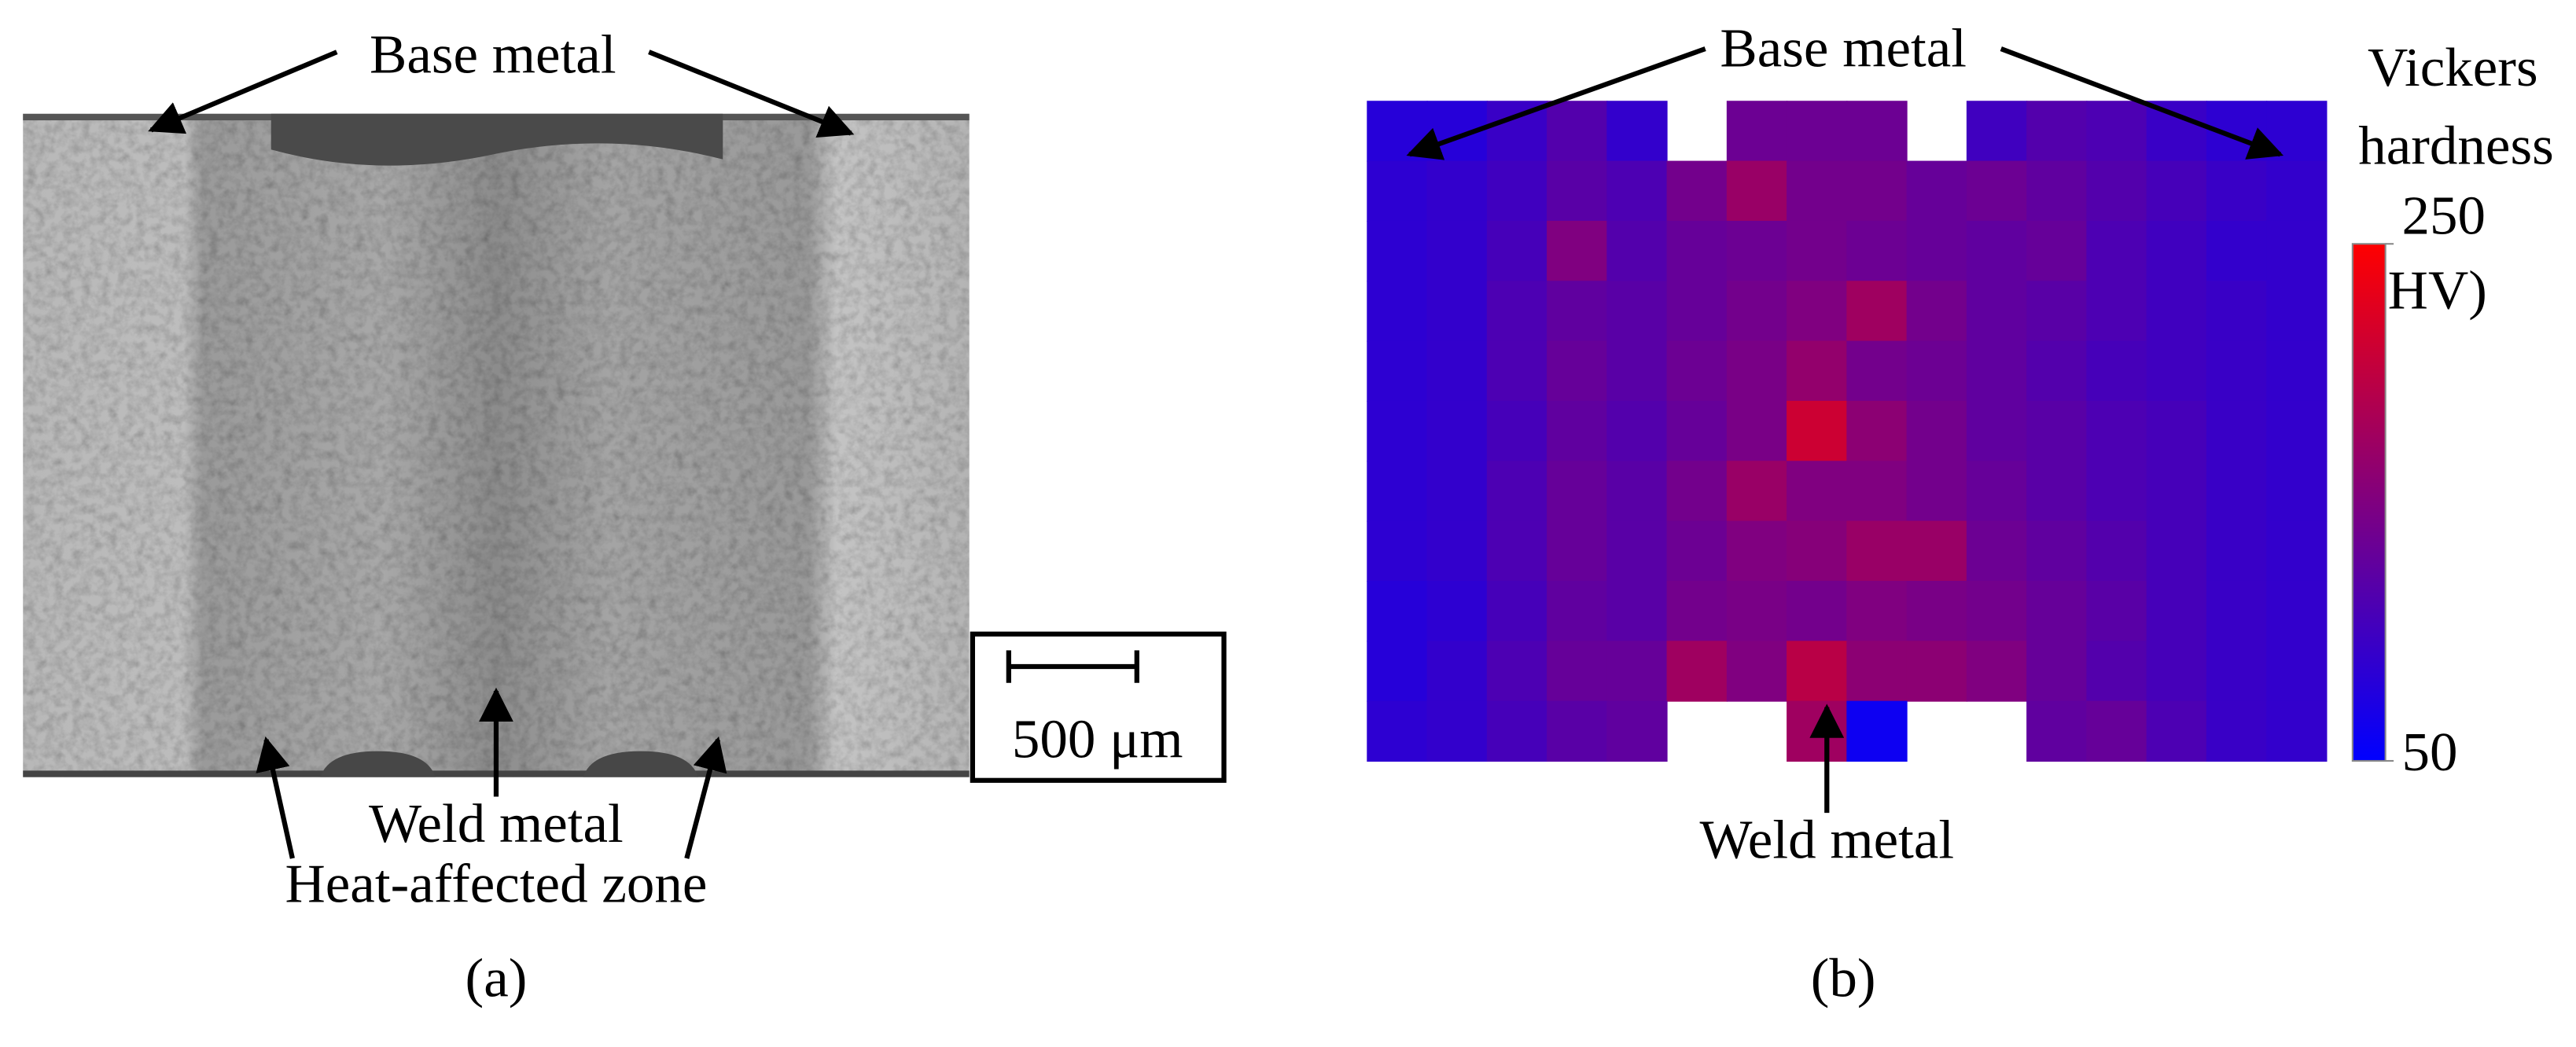 This screenshot has height=1047, width=2576. Describe the element at coordinates (1844, 48) in the screenshot. I see `annotation: Base metal` at that location.